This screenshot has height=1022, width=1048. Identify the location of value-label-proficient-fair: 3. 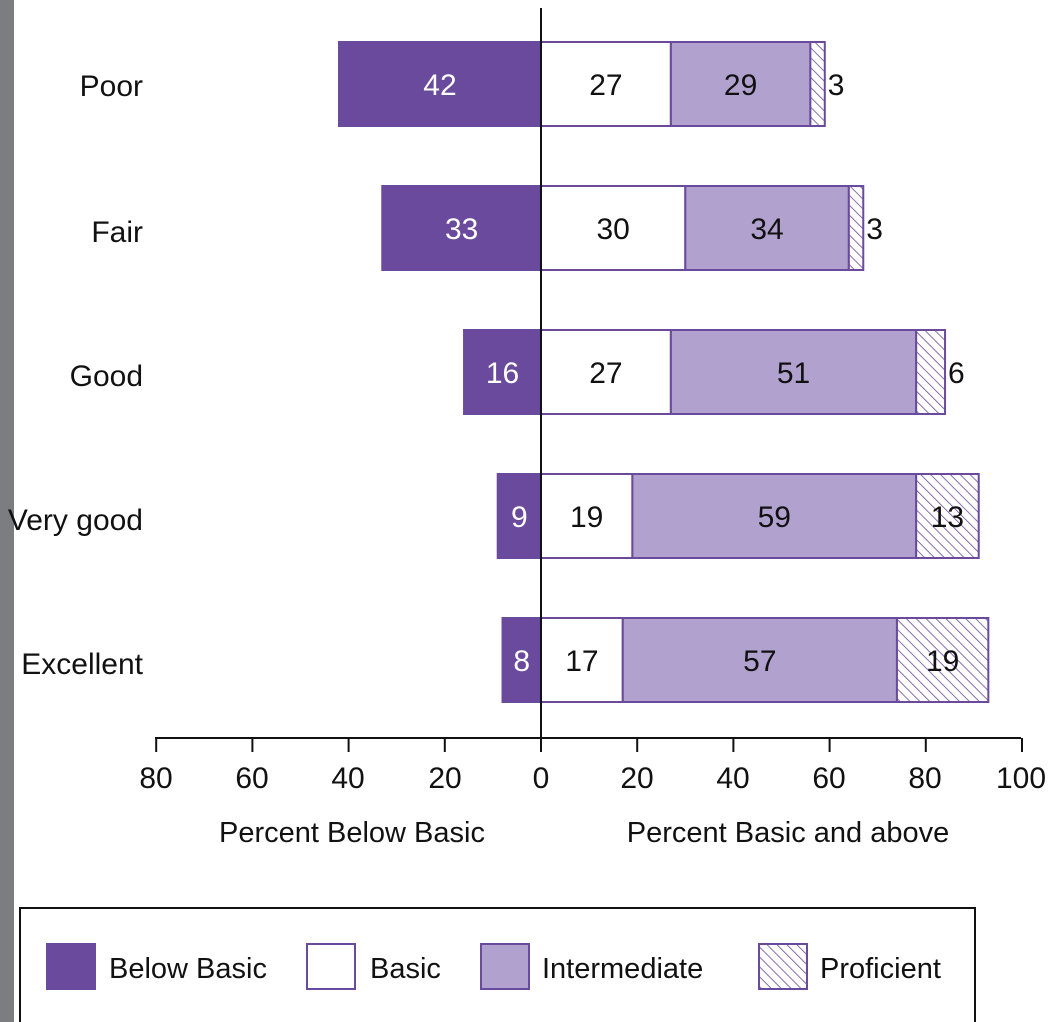
(874, 229).